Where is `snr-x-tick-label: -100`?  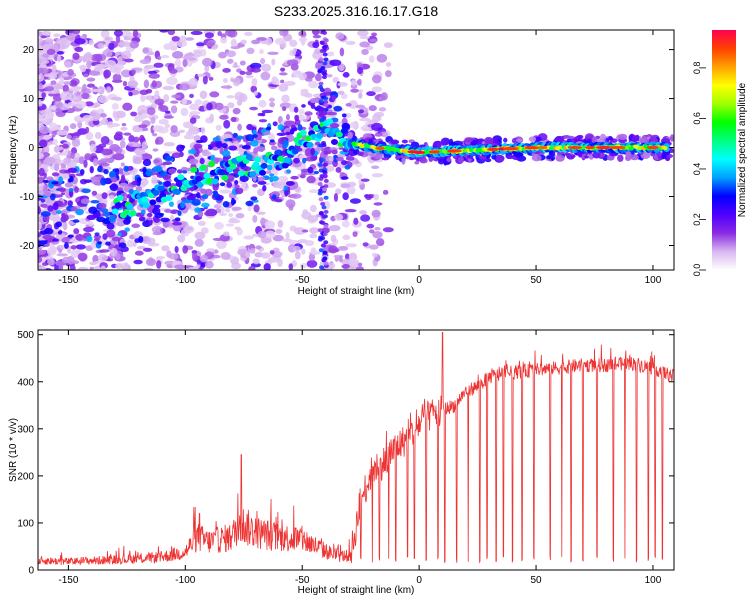 snr-x-tick-label: -100 is located at coordinates (185, 580).